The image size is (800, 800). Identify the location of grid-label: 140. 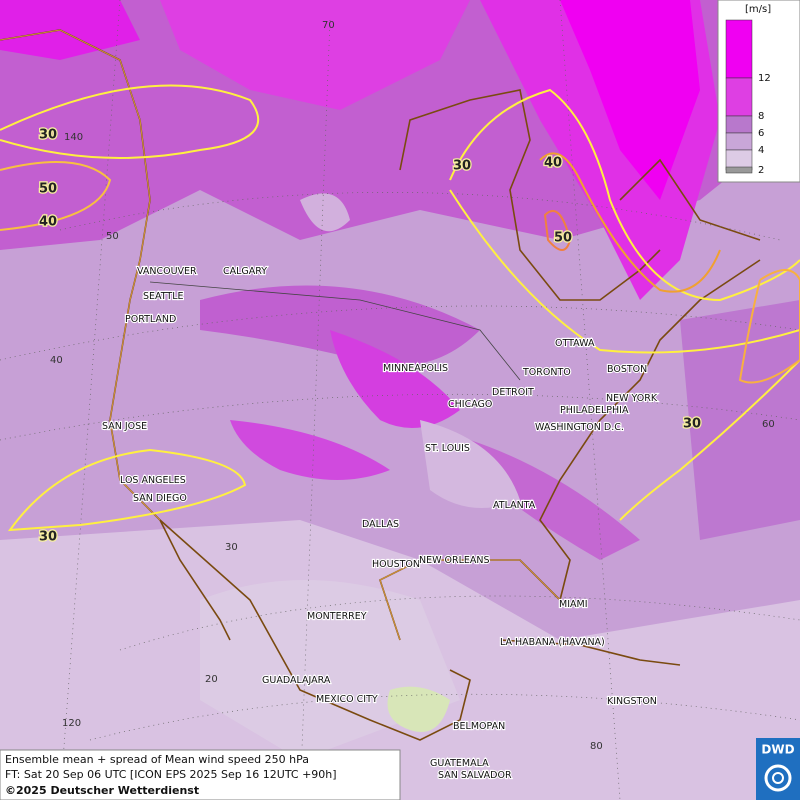
(73, 137).